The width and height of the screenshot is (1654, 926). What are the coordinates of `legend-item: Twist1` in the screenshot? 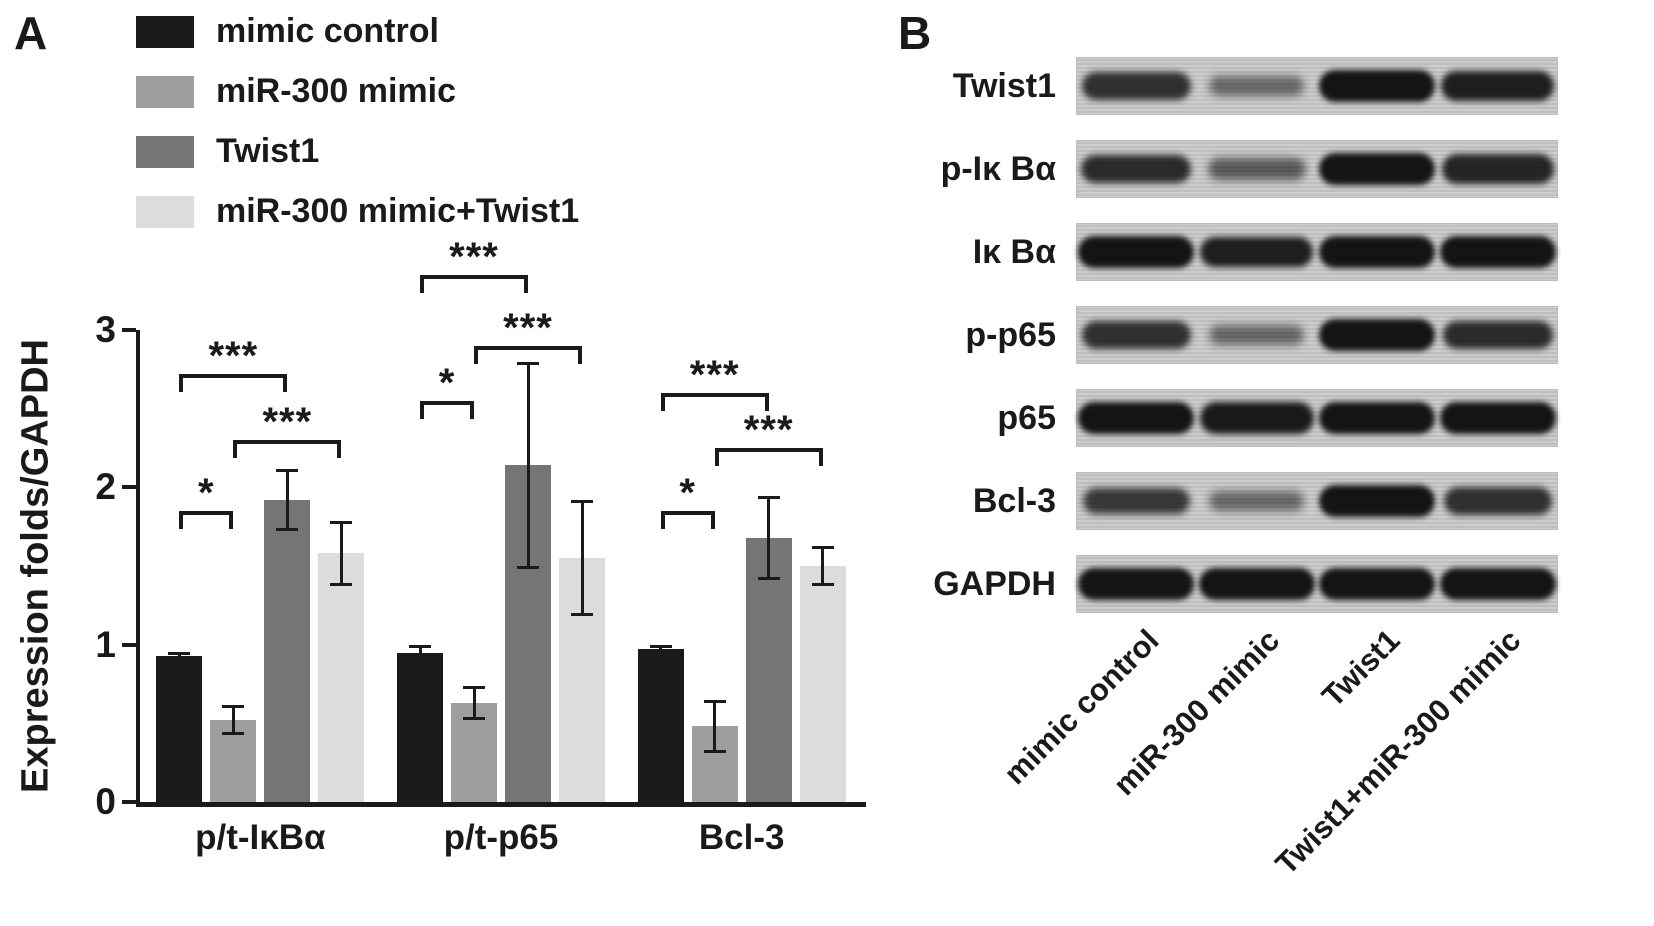 It's located at (357, 151).